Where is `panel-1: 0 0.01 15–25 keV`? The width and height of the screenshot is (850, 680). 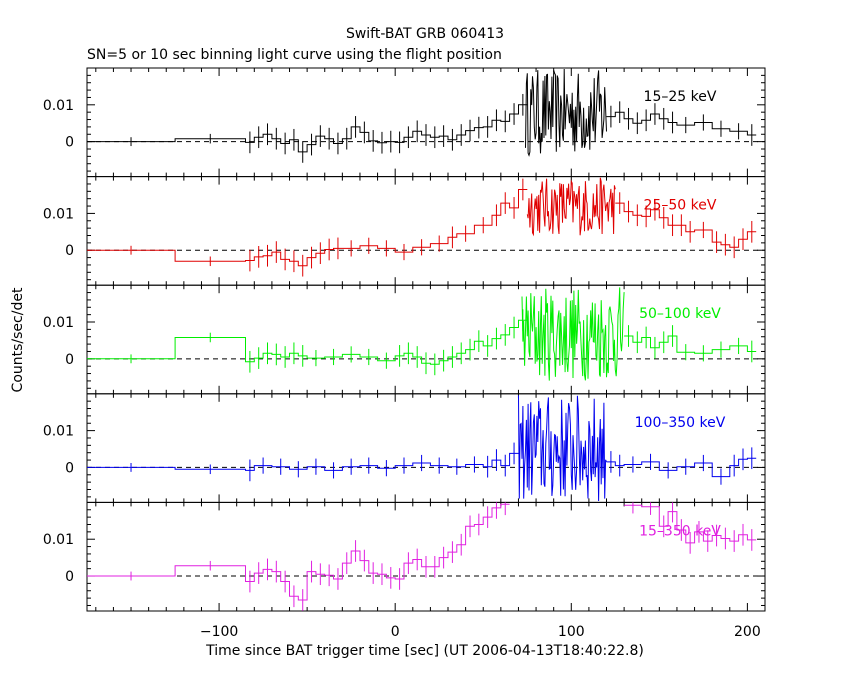
panel-1: 0 0.01 15–25 keV is located at coordinates (404, 122).